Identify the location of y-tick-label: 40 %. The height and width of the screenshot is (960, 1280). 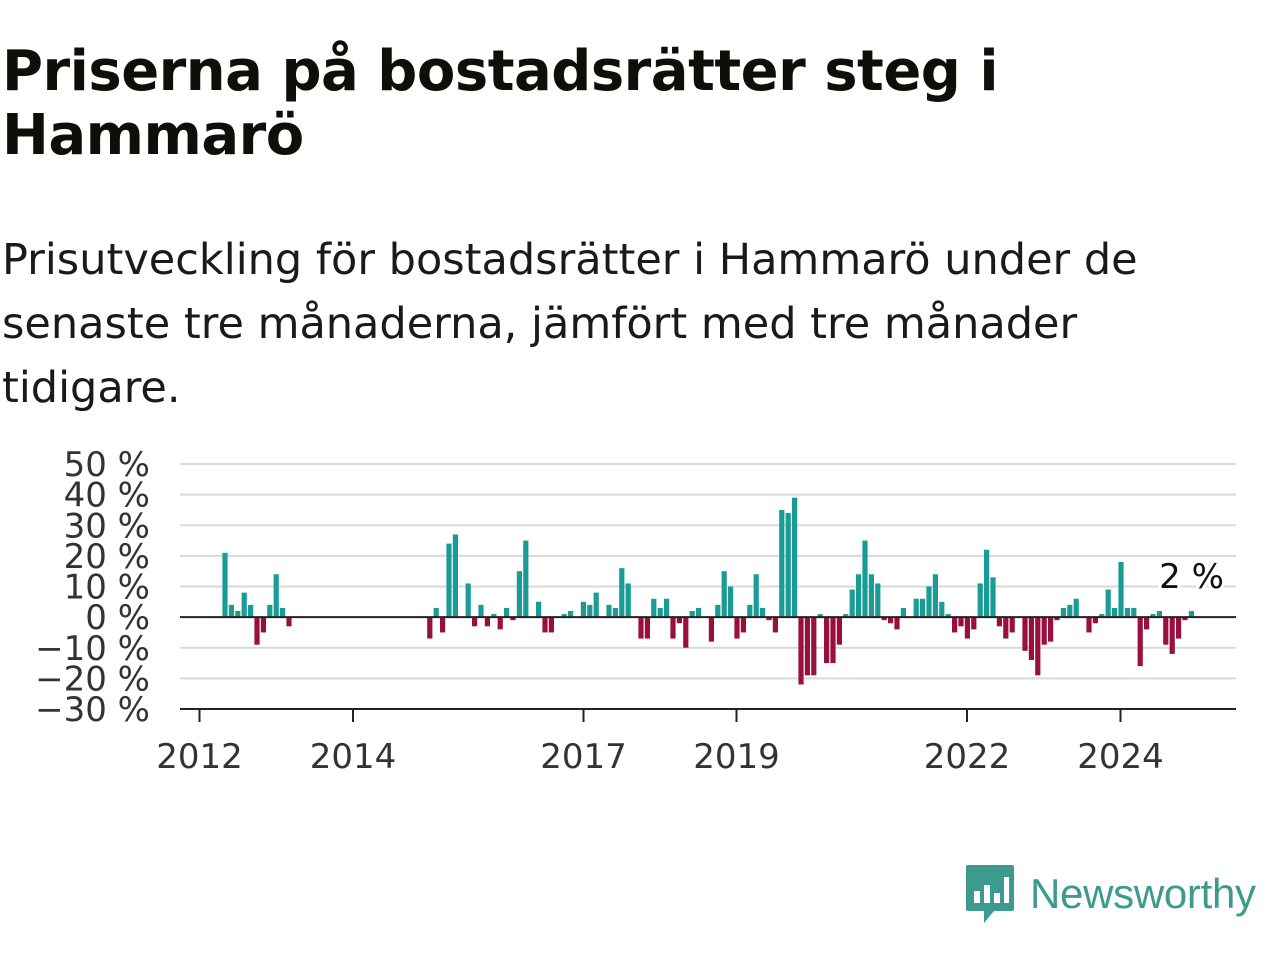
(107, 496).